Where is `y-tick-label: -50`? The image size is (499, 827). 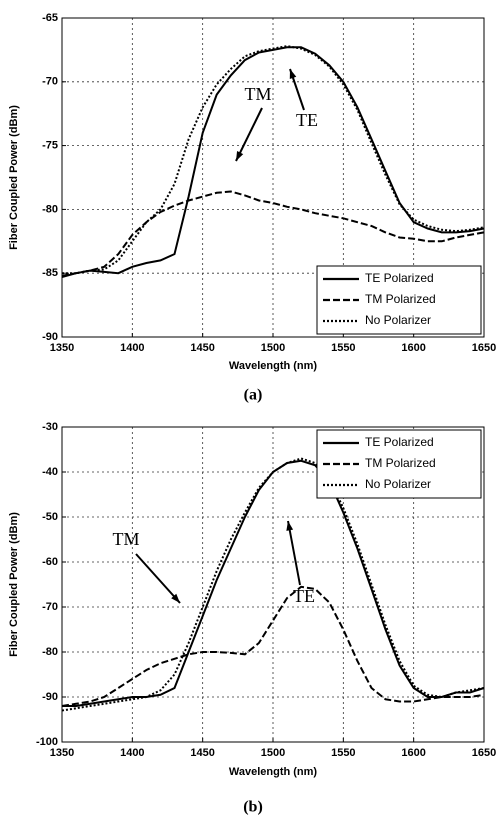
y-tick-label: -50 is located at coordinates (50, 517).